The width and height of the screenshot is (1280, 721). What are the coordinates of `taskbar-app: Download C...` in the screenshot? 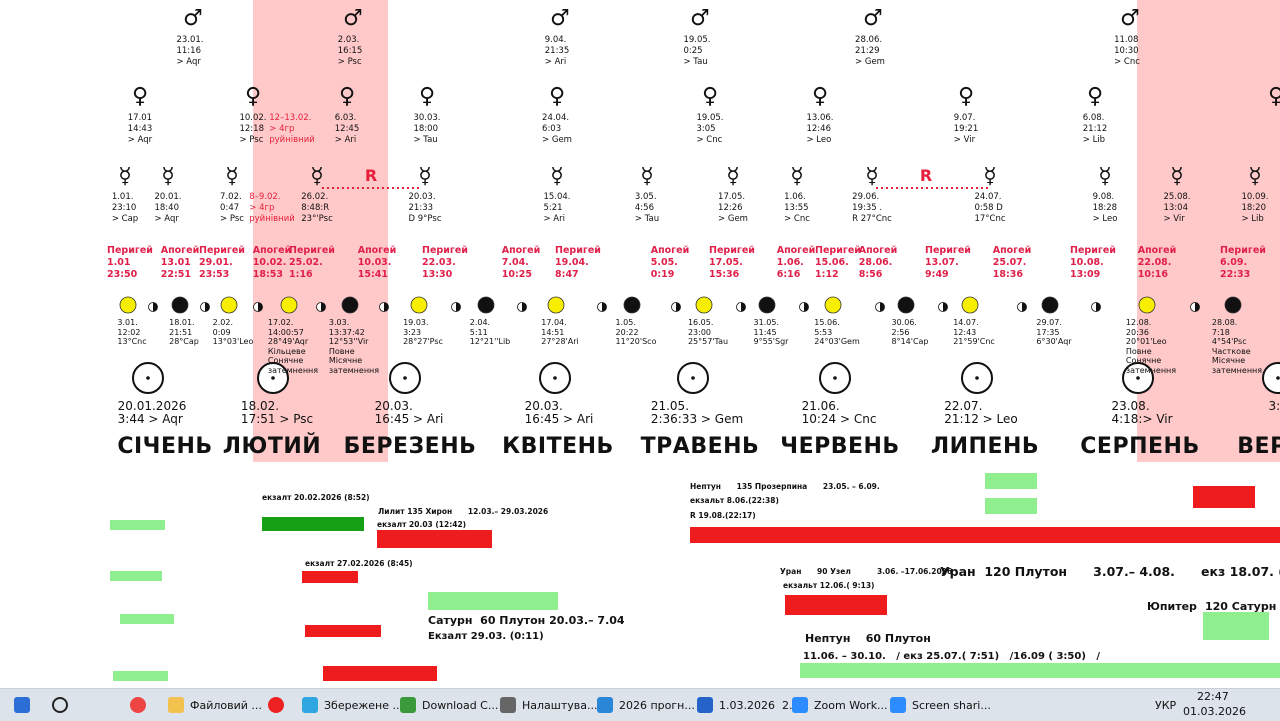 It's located at (460, 705).